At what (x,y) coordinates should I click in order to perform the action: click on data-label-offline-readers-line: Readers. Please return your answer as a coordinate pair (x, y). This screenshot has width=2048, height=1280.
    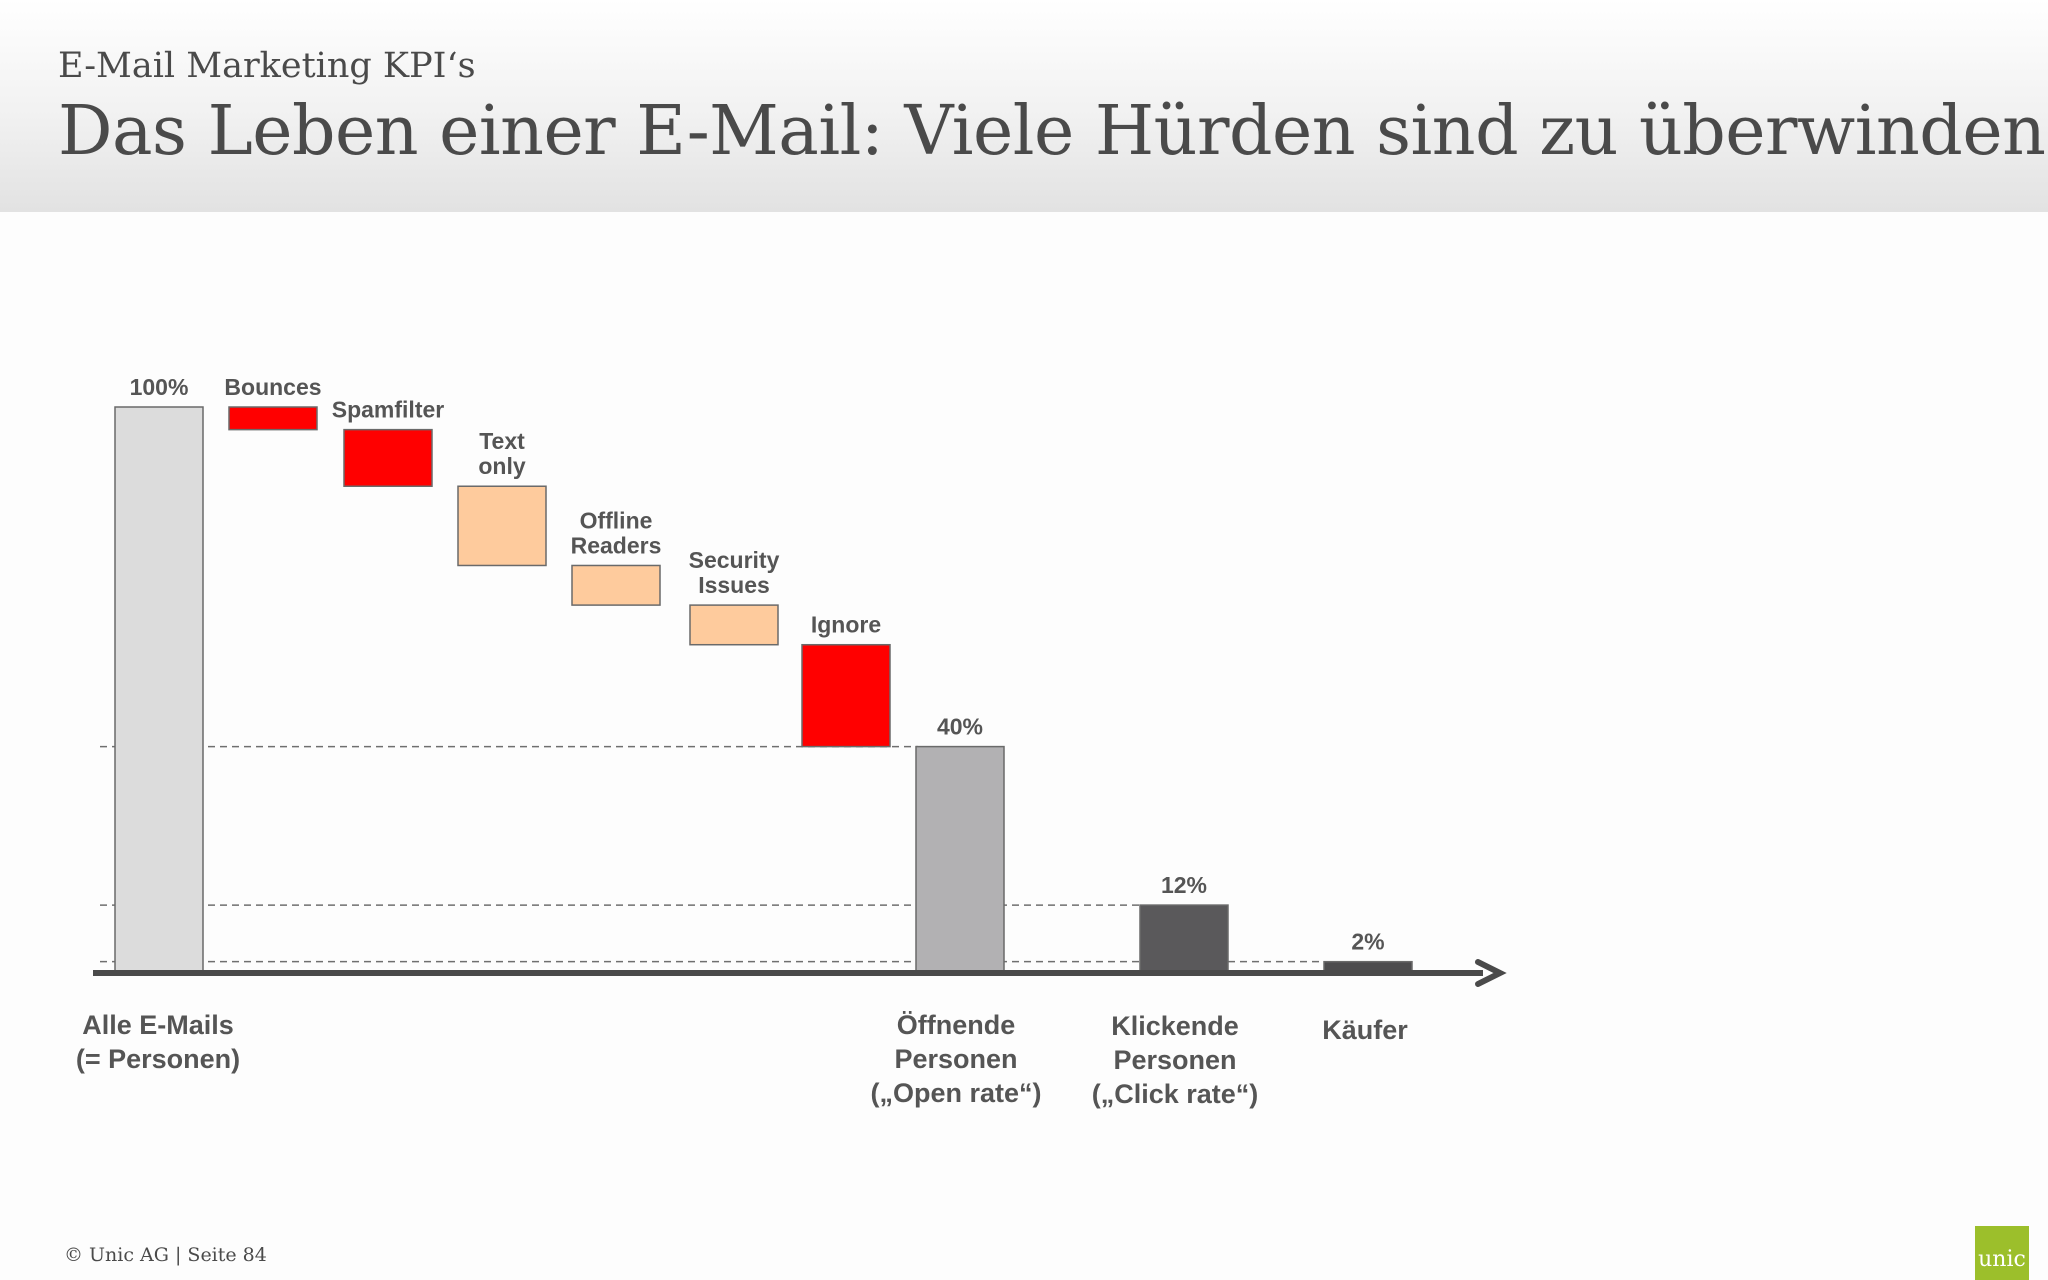
    Looking at the image, I should click on (616, 545).